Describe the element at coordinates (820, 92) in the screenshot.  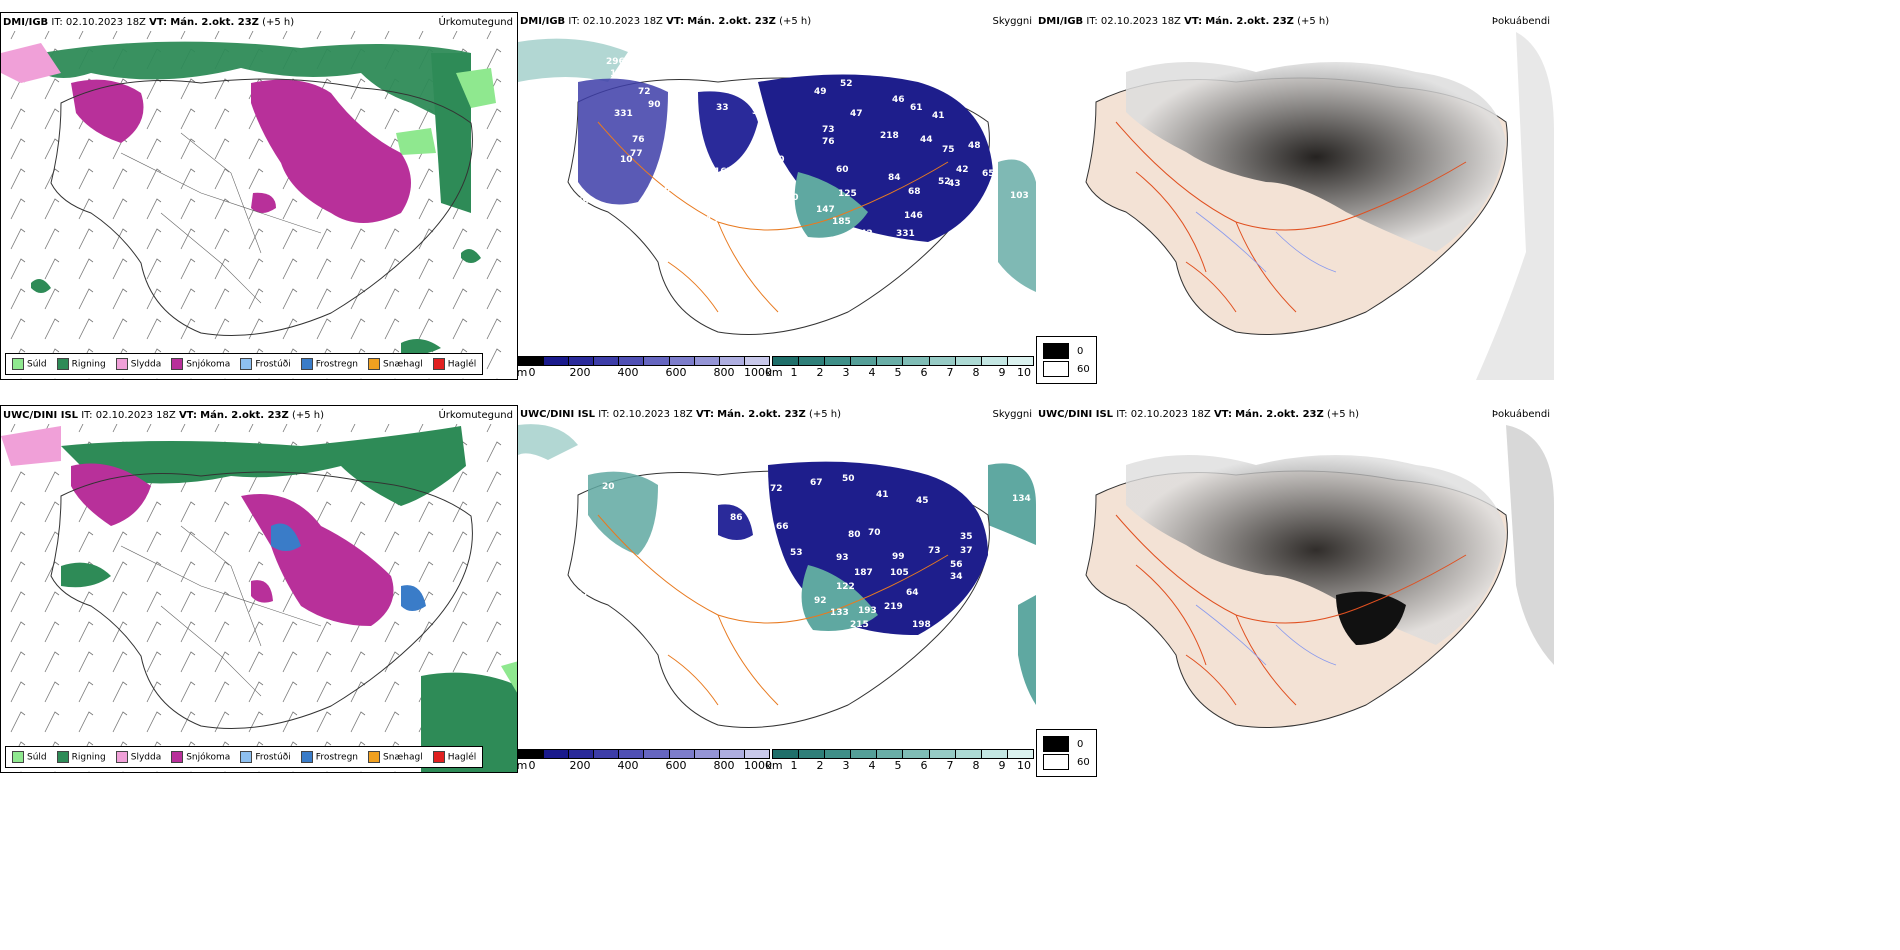
I see `svg-text: 49` at that location.